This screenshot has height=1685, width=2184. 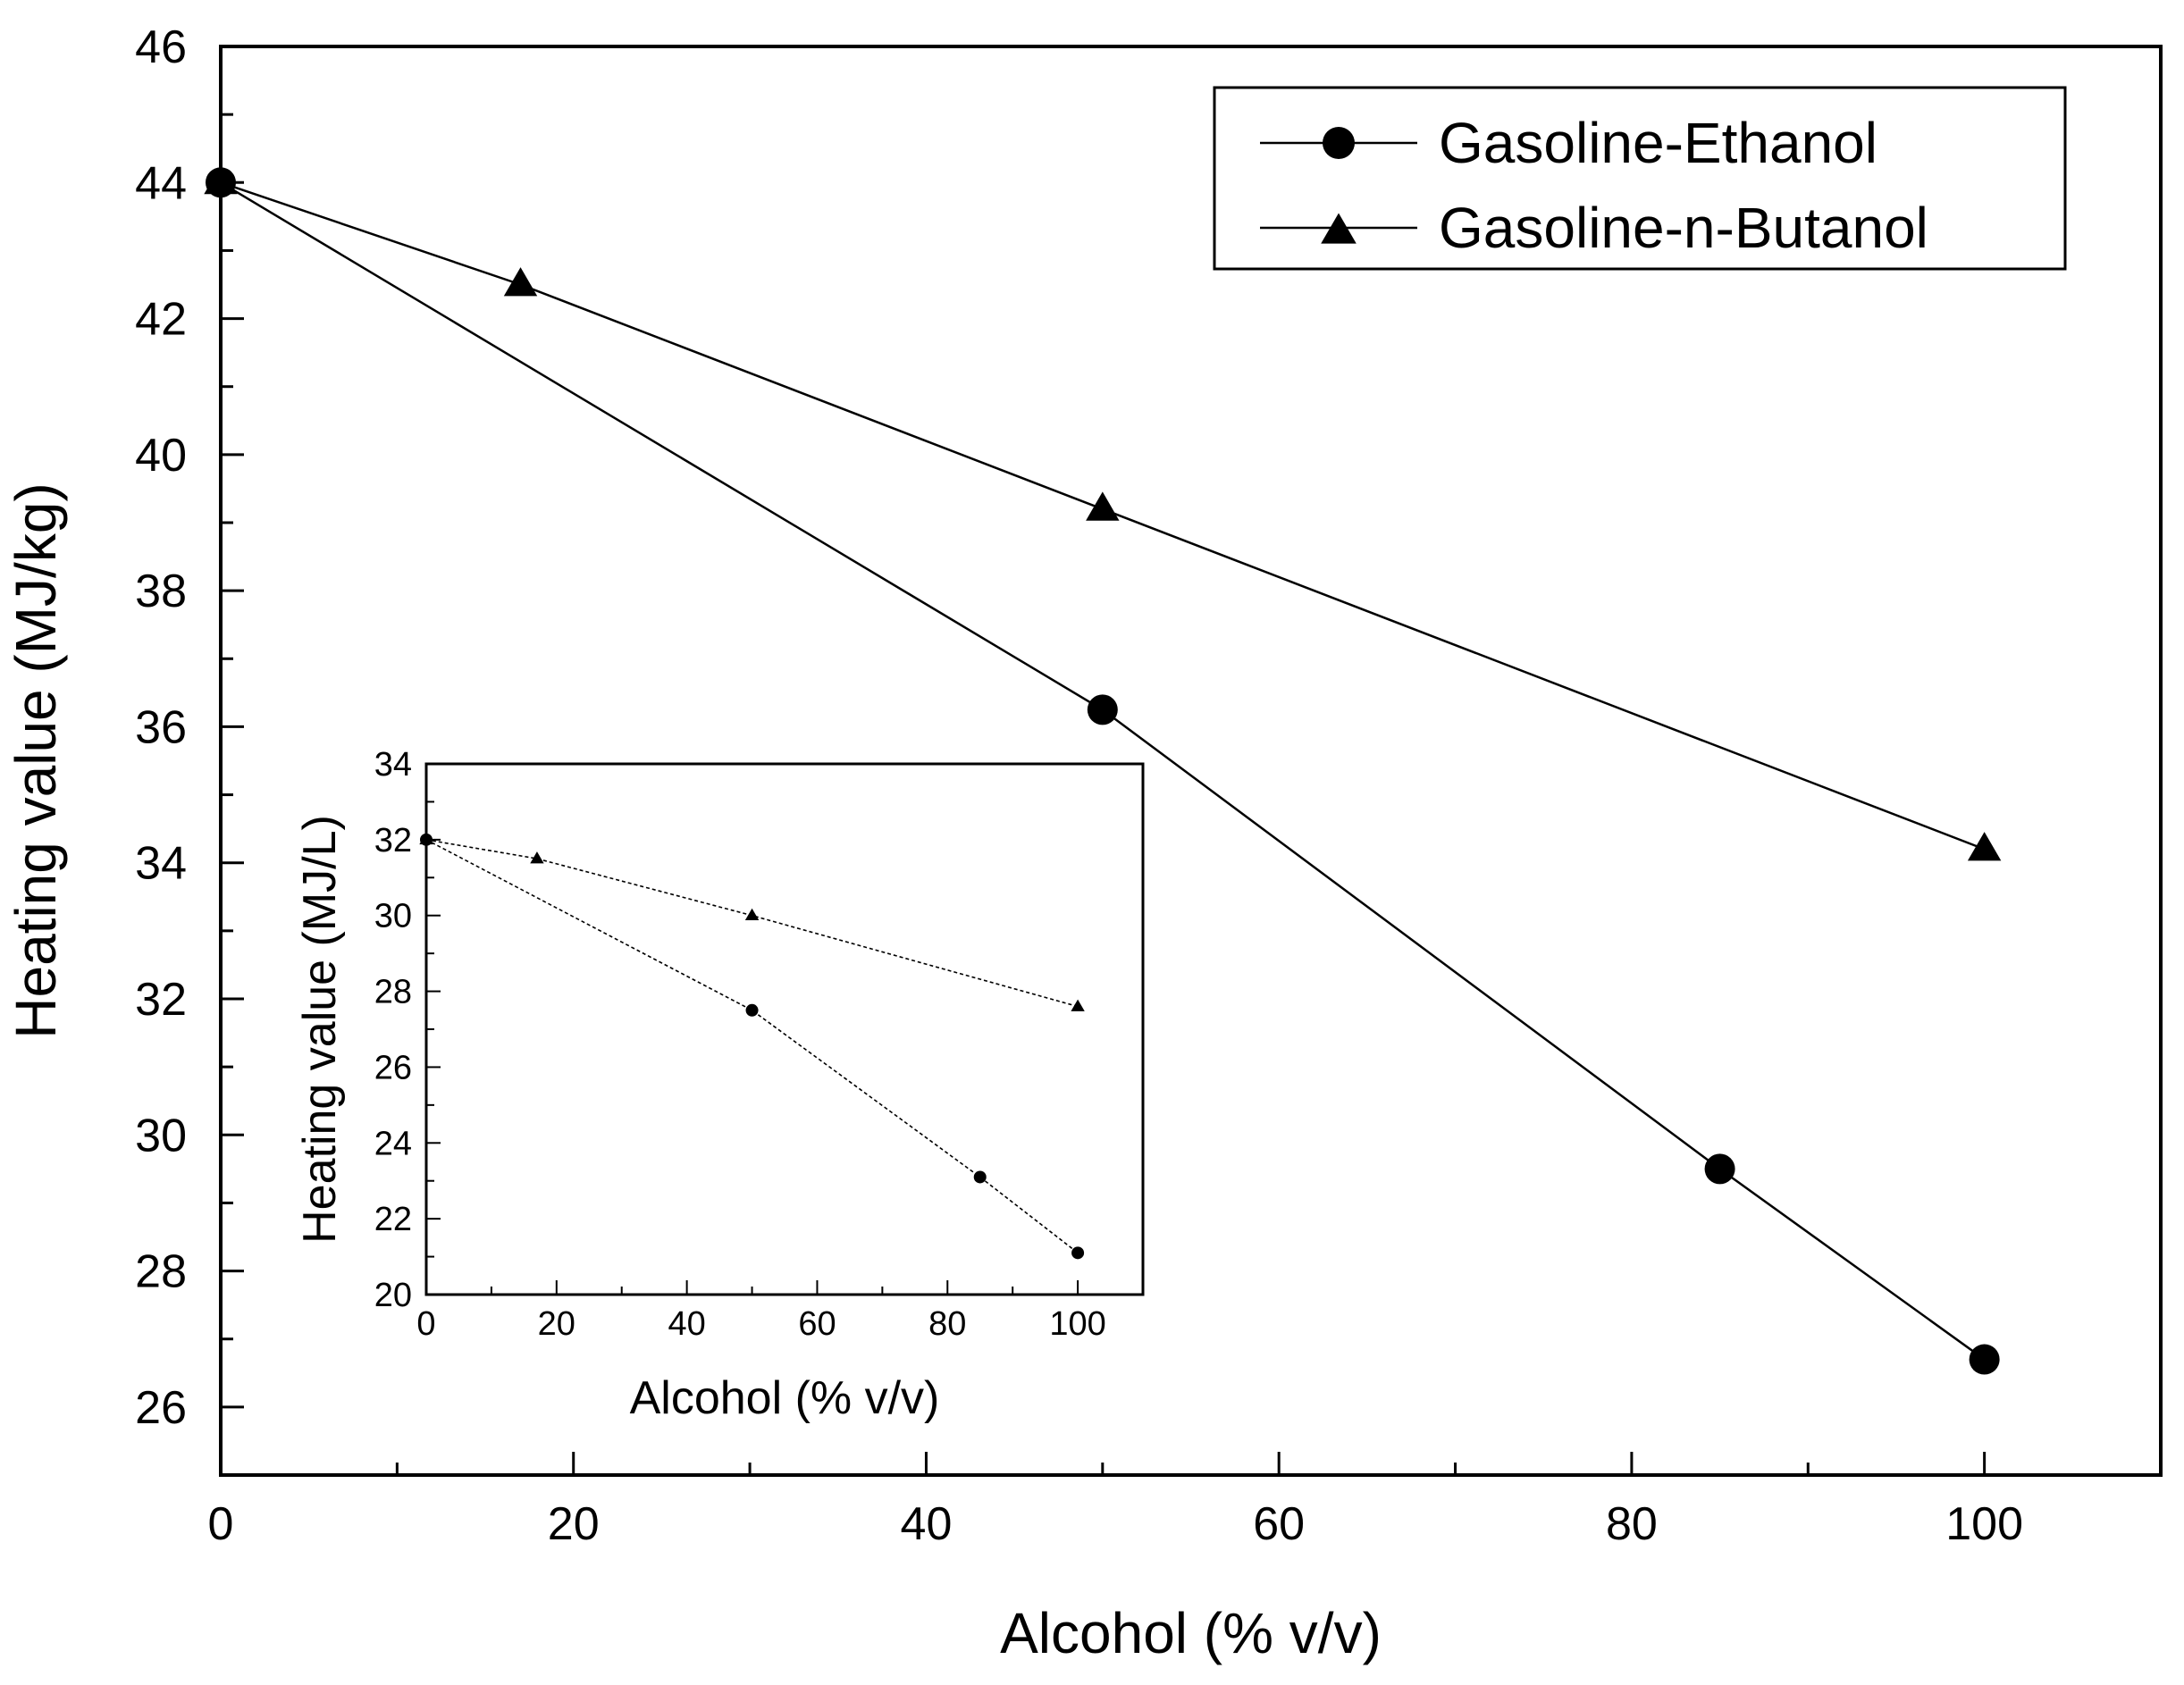 I want to click on inset-y-tick-label-28: 28, so click(x=393, y=992).